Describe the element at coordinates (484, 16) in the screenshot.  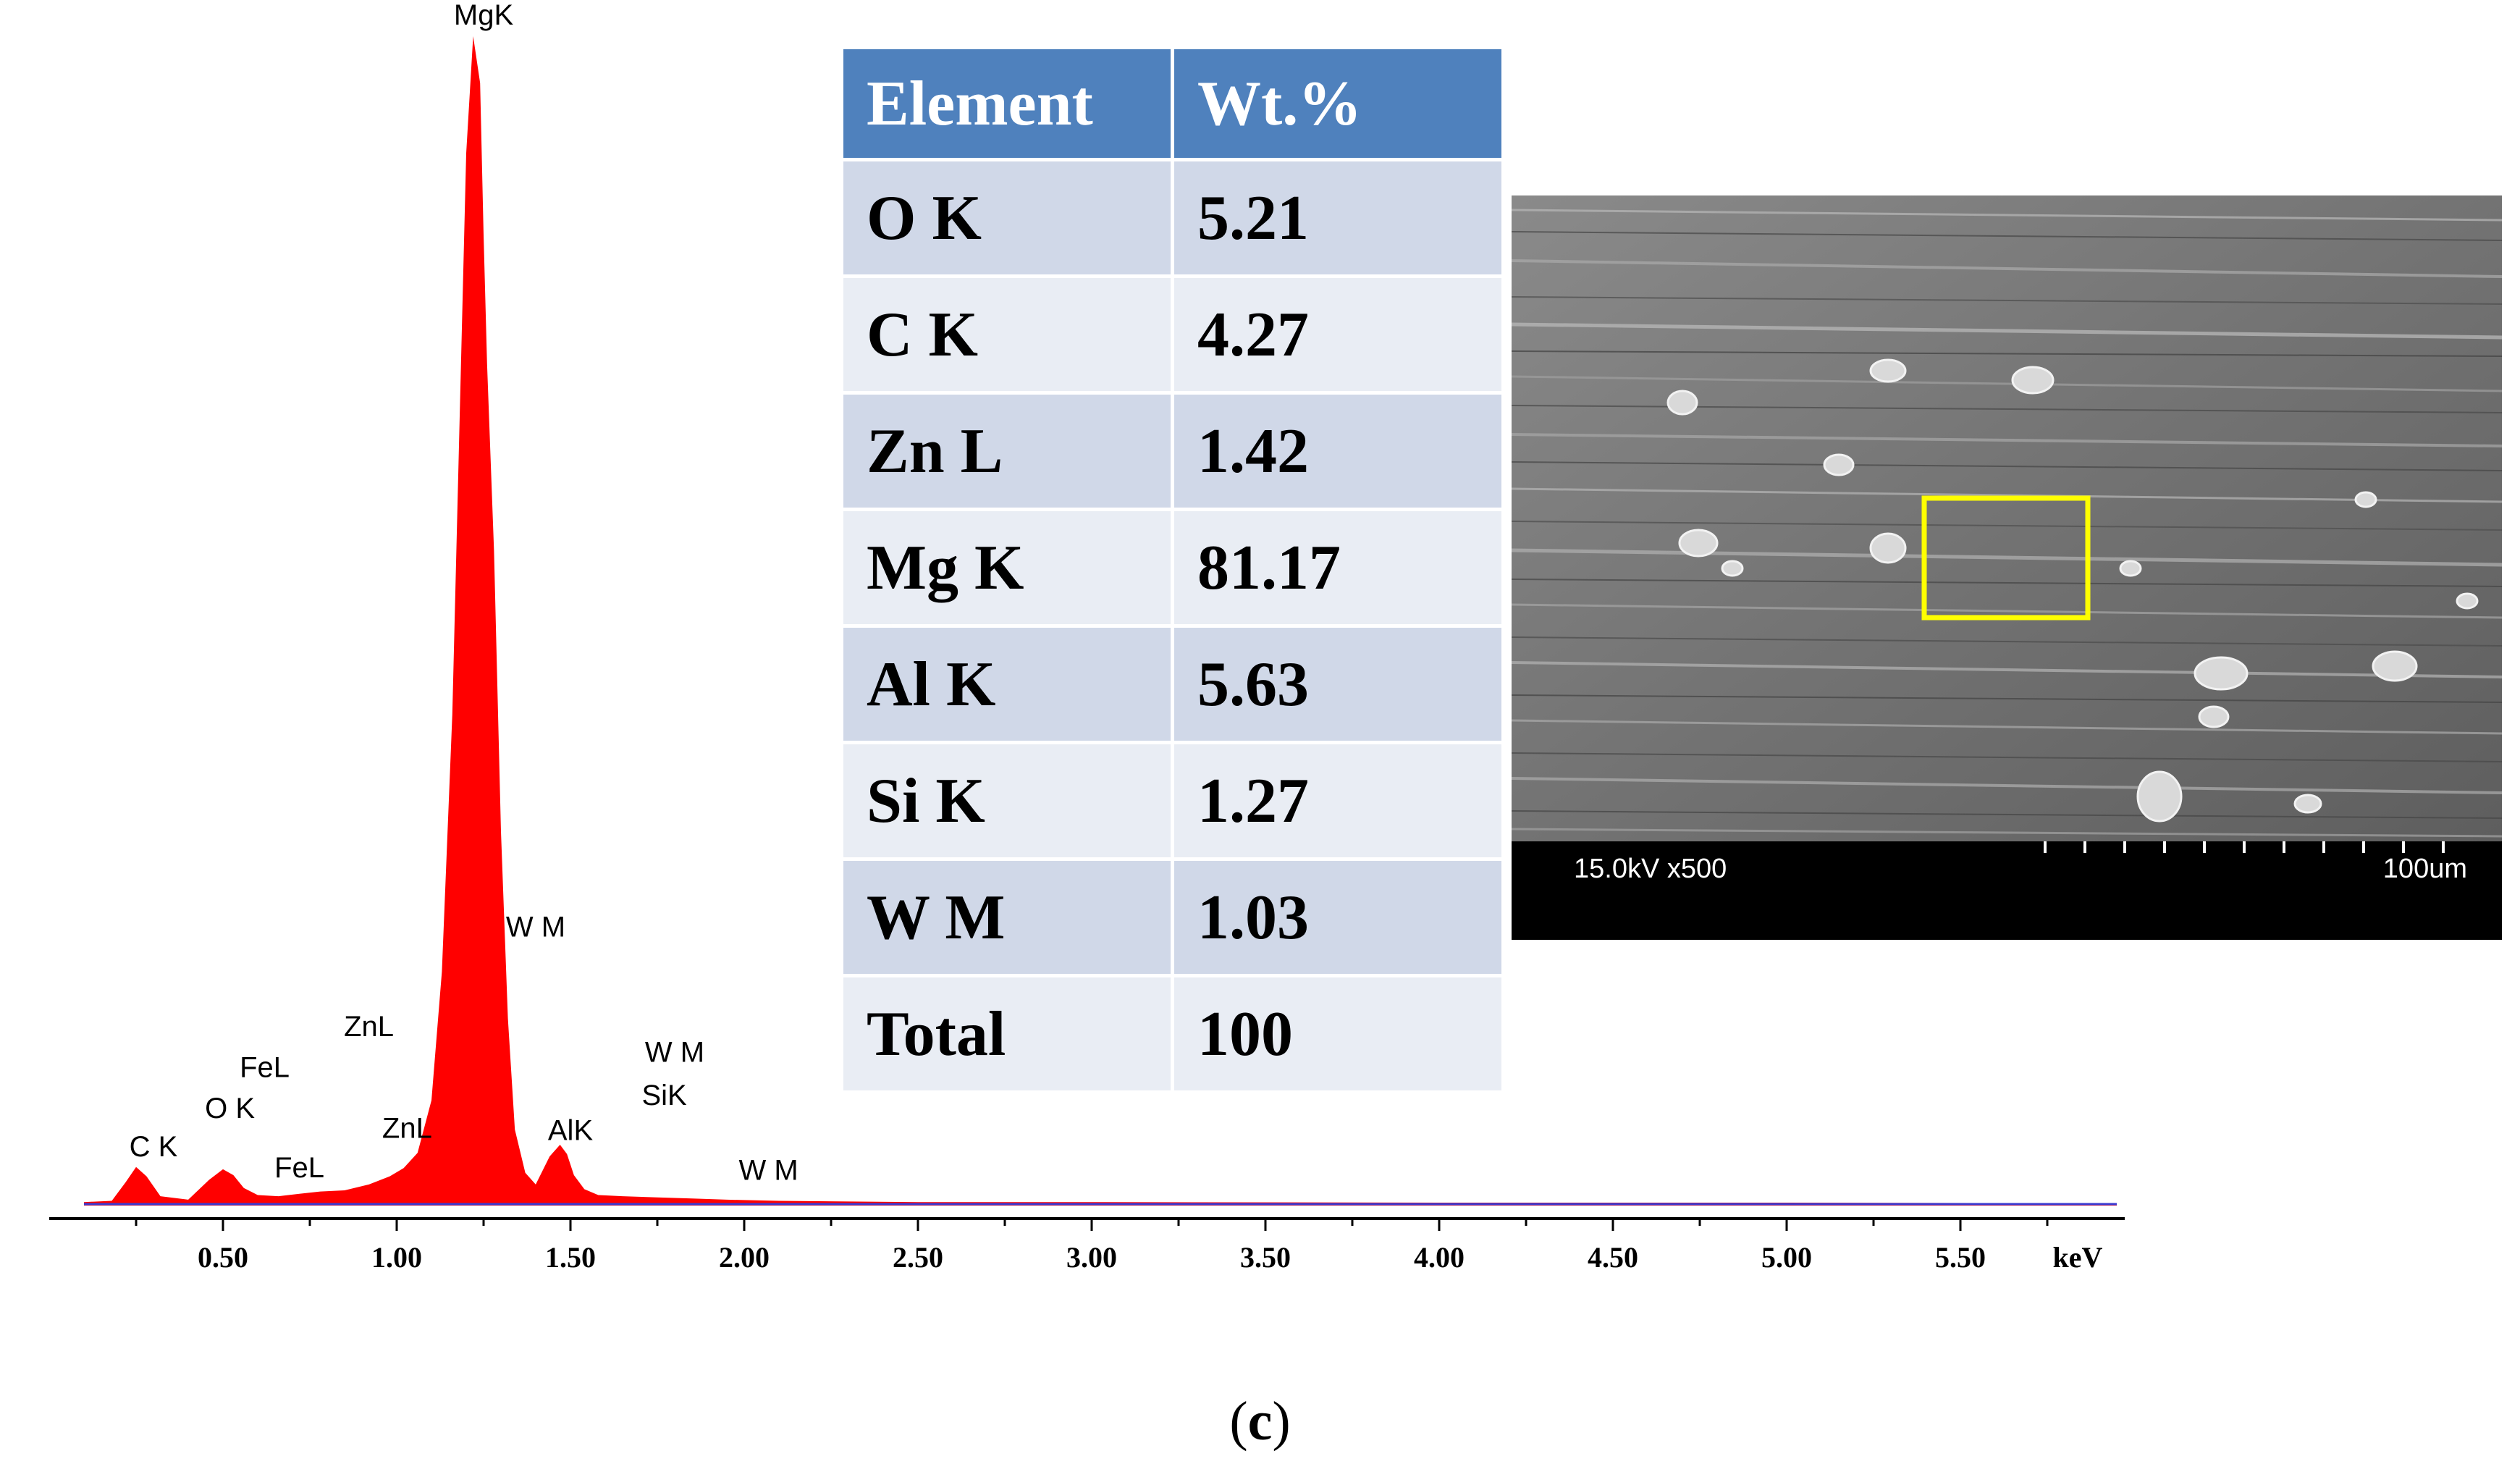
I see `peak-label: MgK` at that location.